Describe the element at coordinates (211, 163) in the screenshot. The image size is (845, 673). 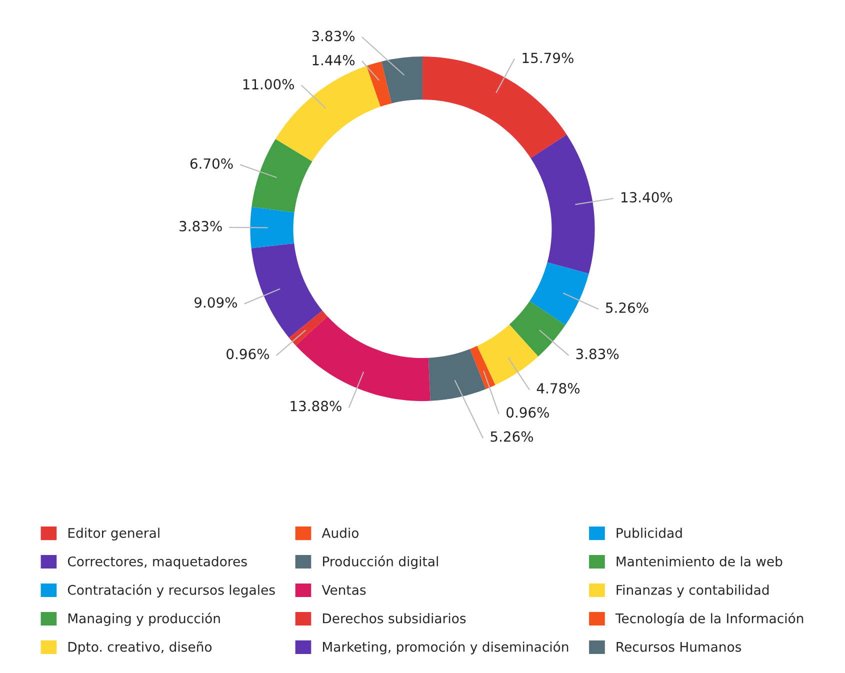
I see `data-label: 6.70%` at that location.